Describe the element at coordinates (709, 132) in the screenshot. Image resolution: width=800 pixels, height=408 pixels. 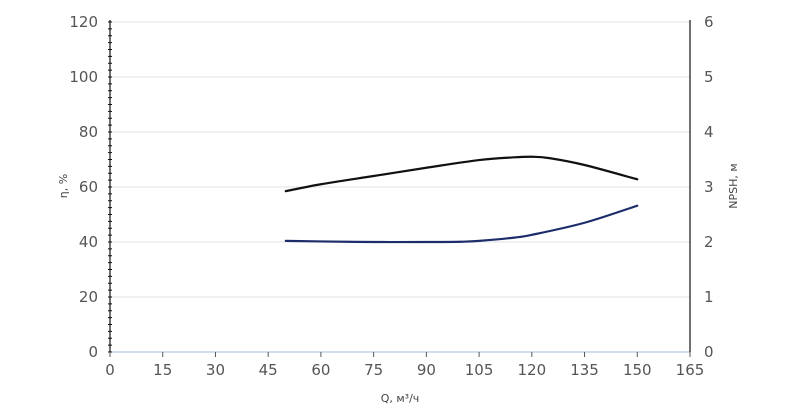
I see `y-right-tick-label: 4` at that location.